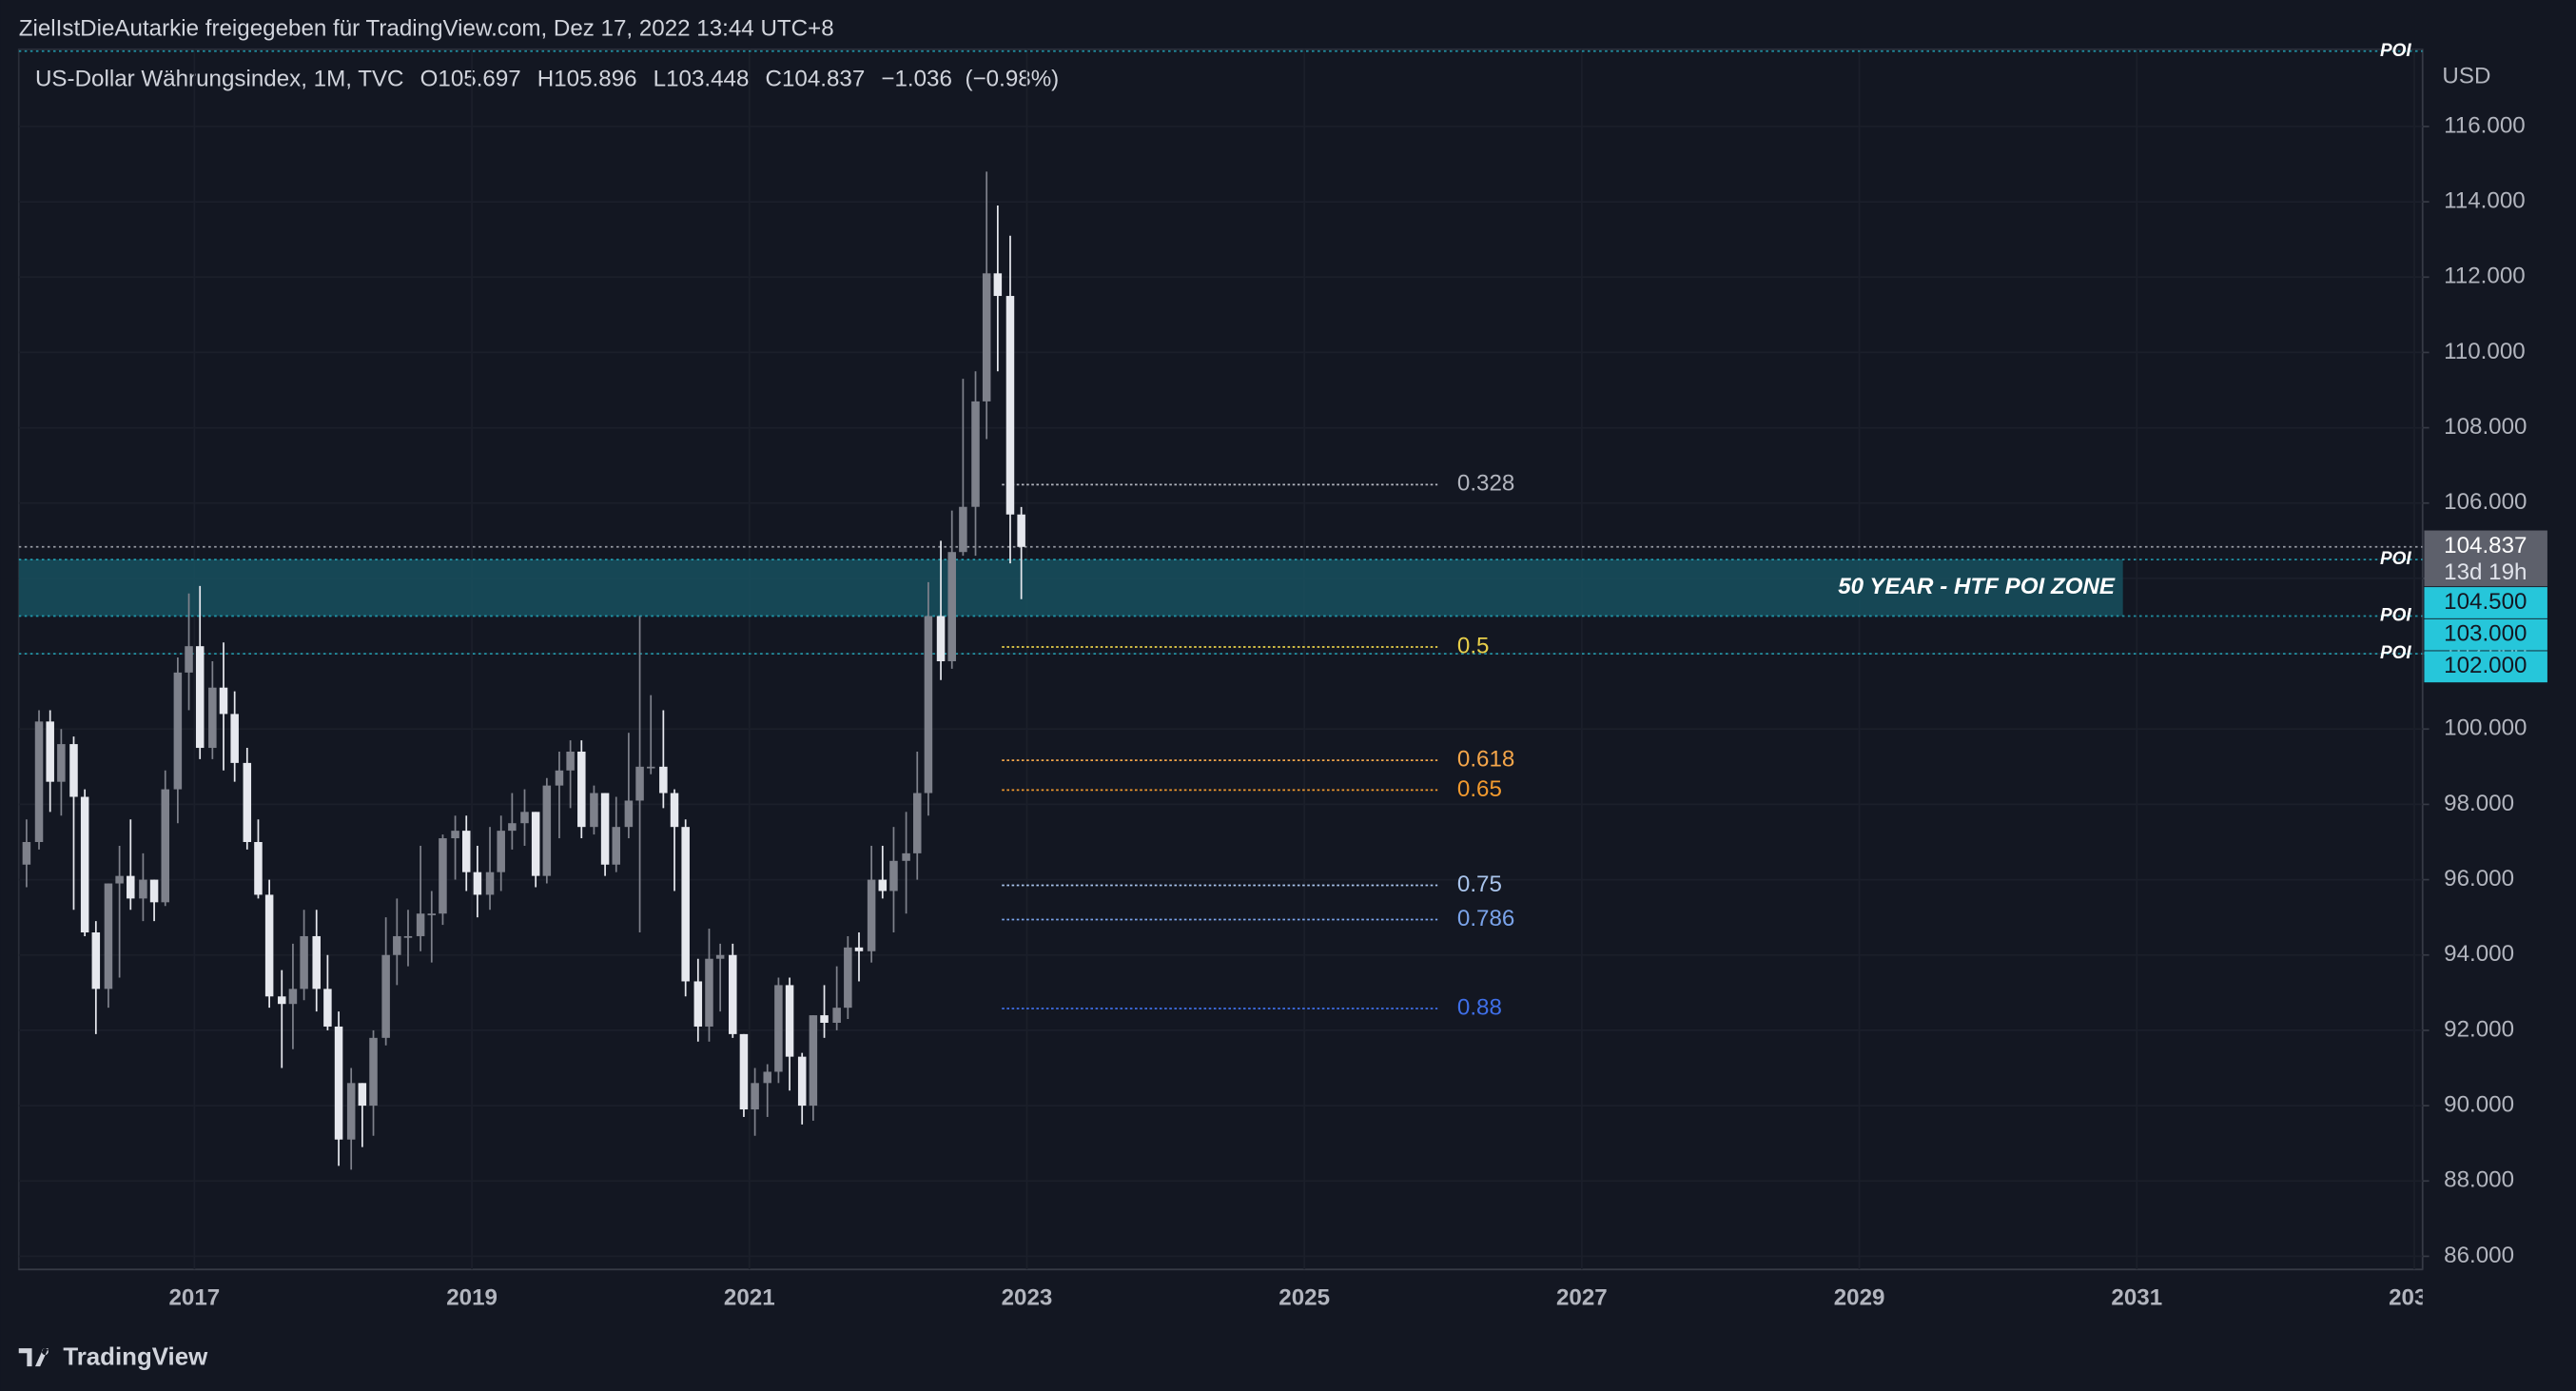  Describe the element at coordinates (595, 79) in the screenshot. I see `legend-value: 105.896` at that location.